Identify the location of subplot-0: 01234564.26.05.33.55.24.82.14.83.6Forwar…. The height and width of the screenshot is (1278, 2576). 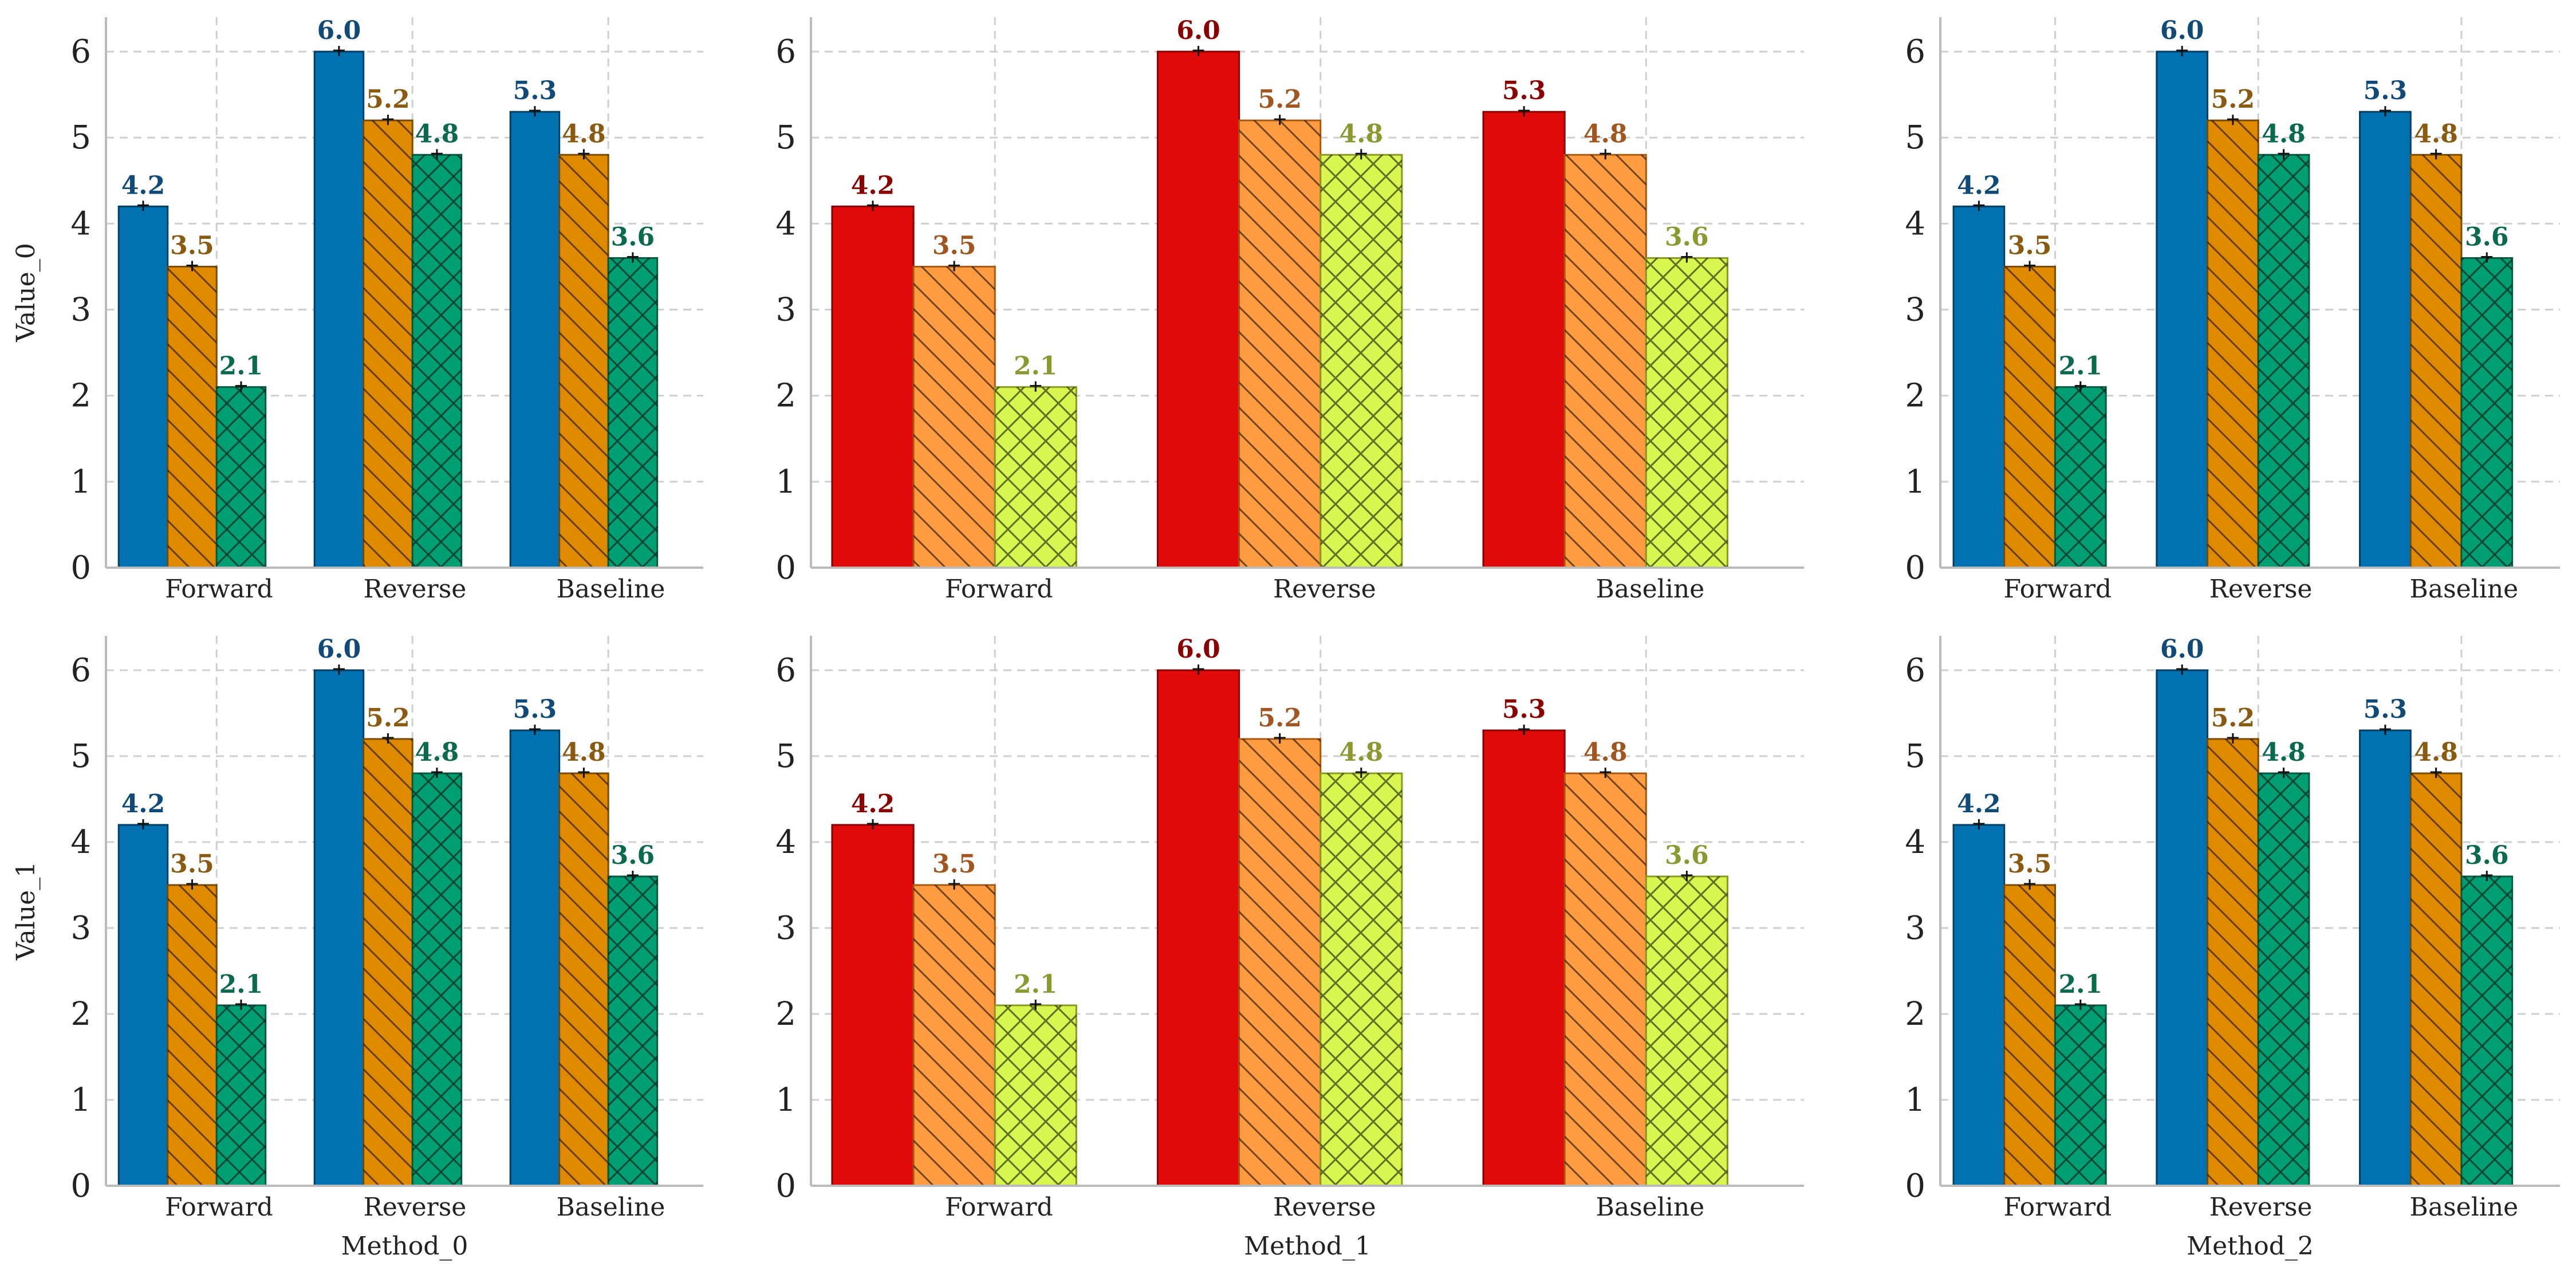
(357, 310).